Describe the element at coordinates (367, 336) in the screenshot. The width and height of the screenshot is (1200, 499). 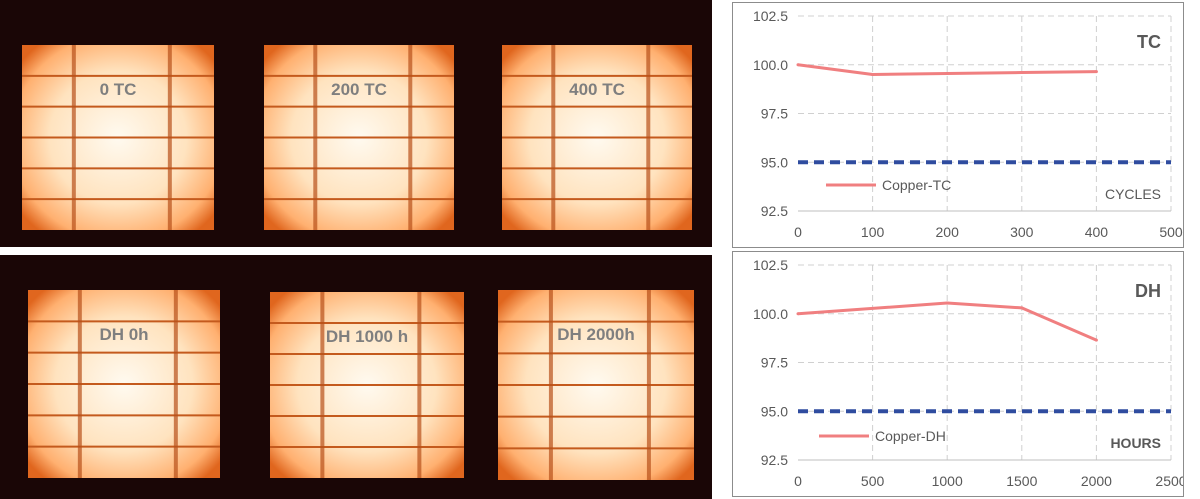
I see `el-caption: DH 1000 h` at that location.